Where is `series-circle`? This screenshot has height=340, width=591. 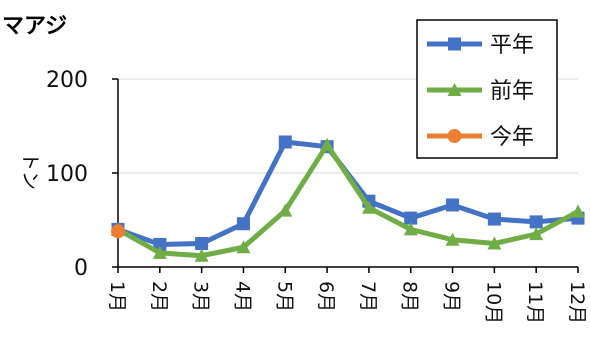 series-circle is located at coordinates (118, 231).